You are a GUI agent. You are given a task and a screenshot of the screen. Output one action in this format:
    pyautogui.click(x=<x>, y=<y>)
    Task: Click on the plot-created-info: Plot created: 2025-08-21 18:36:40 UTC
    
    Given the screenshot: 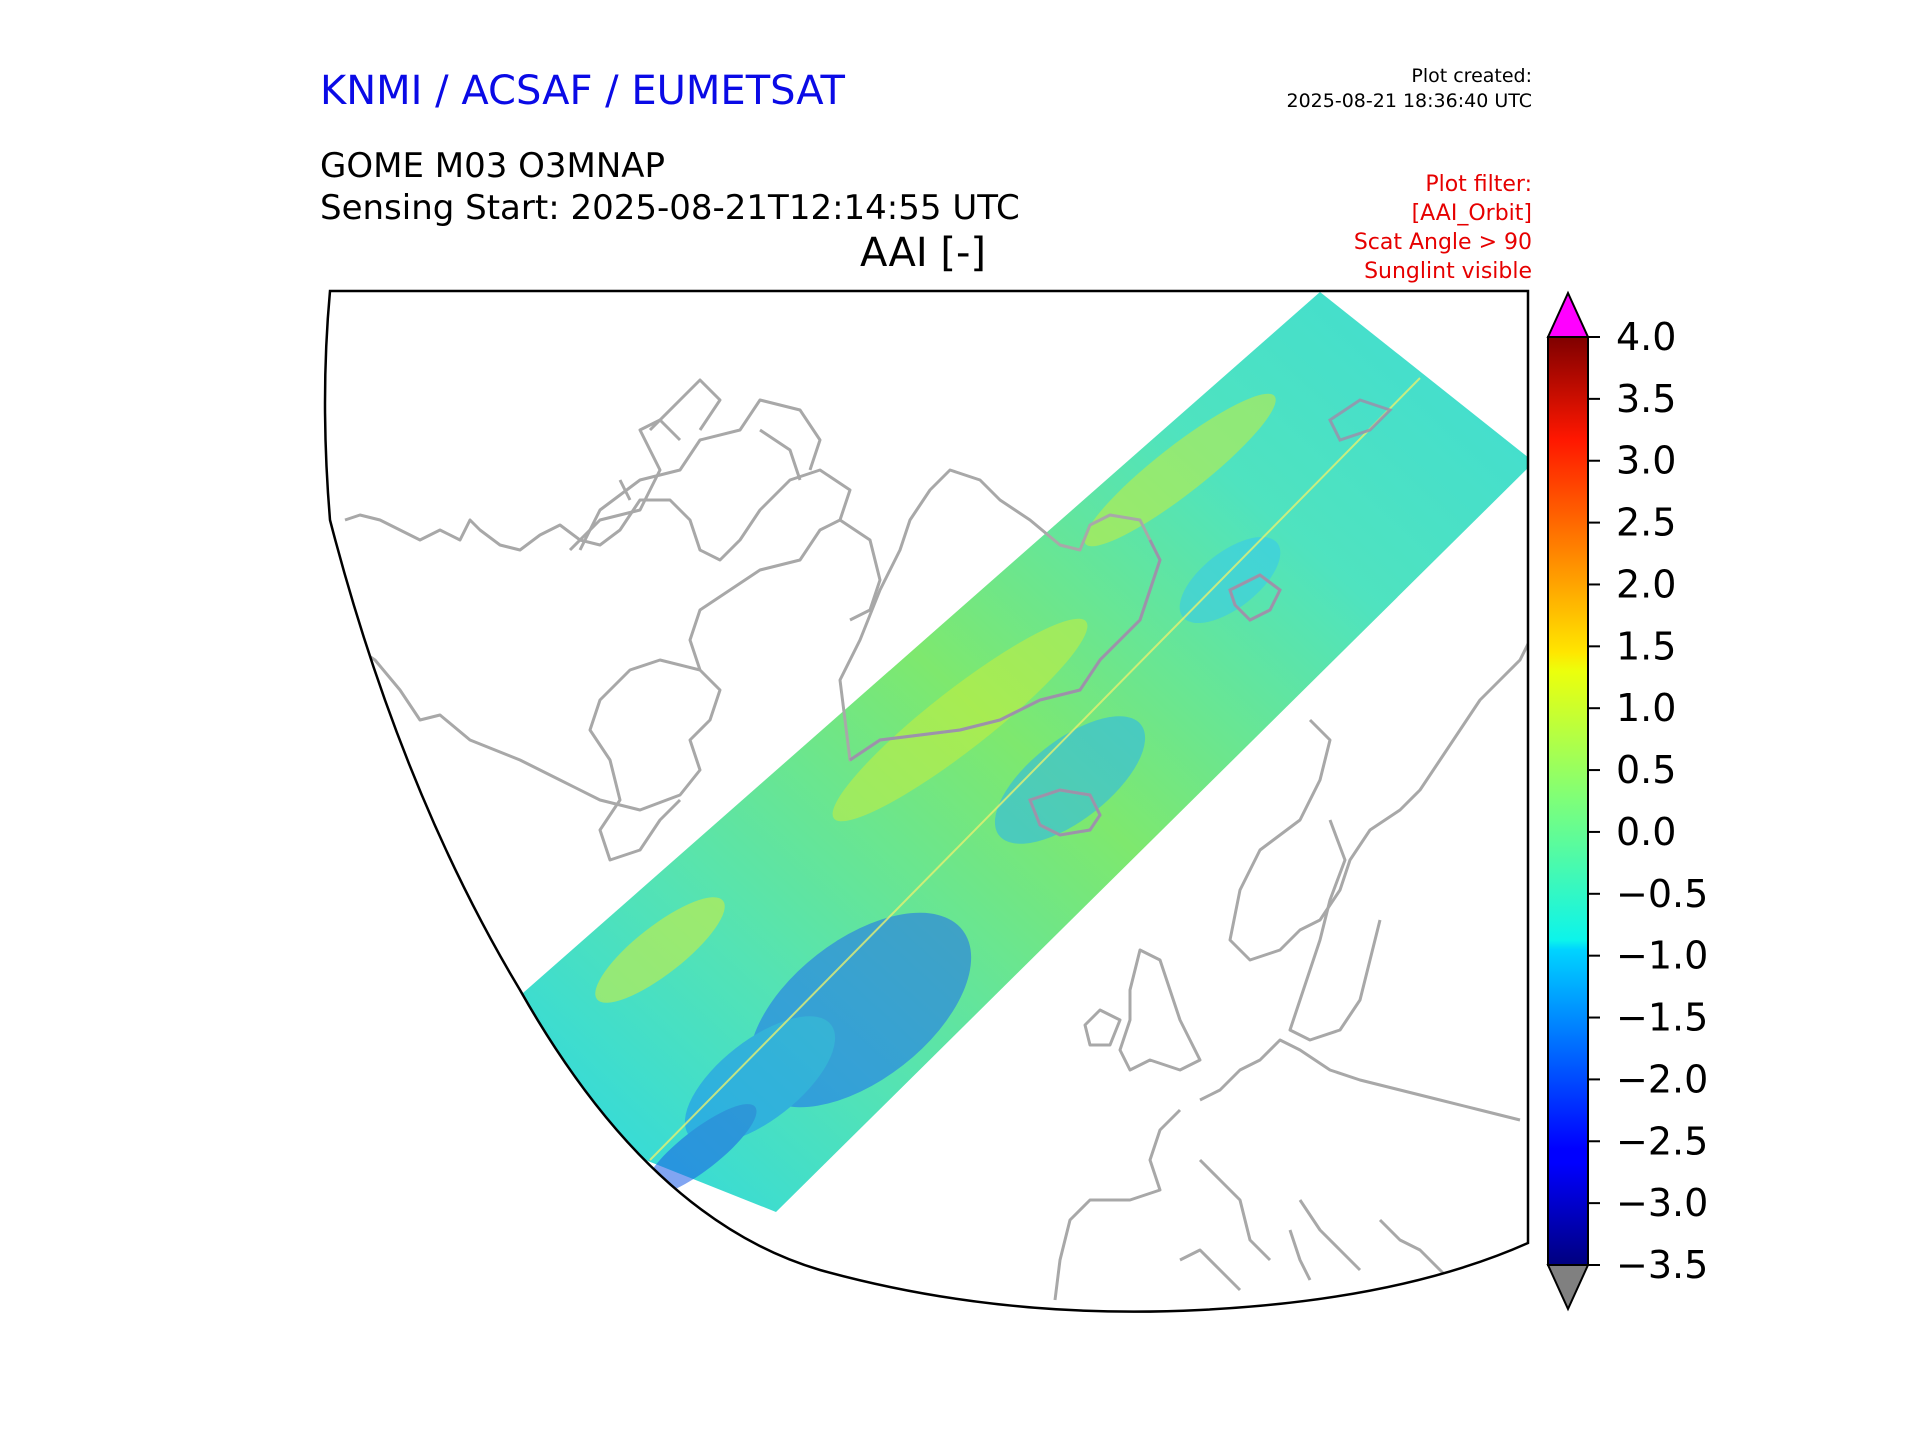 What is the action you would take?
    pyautogui.click(x=1410, y=89)
    